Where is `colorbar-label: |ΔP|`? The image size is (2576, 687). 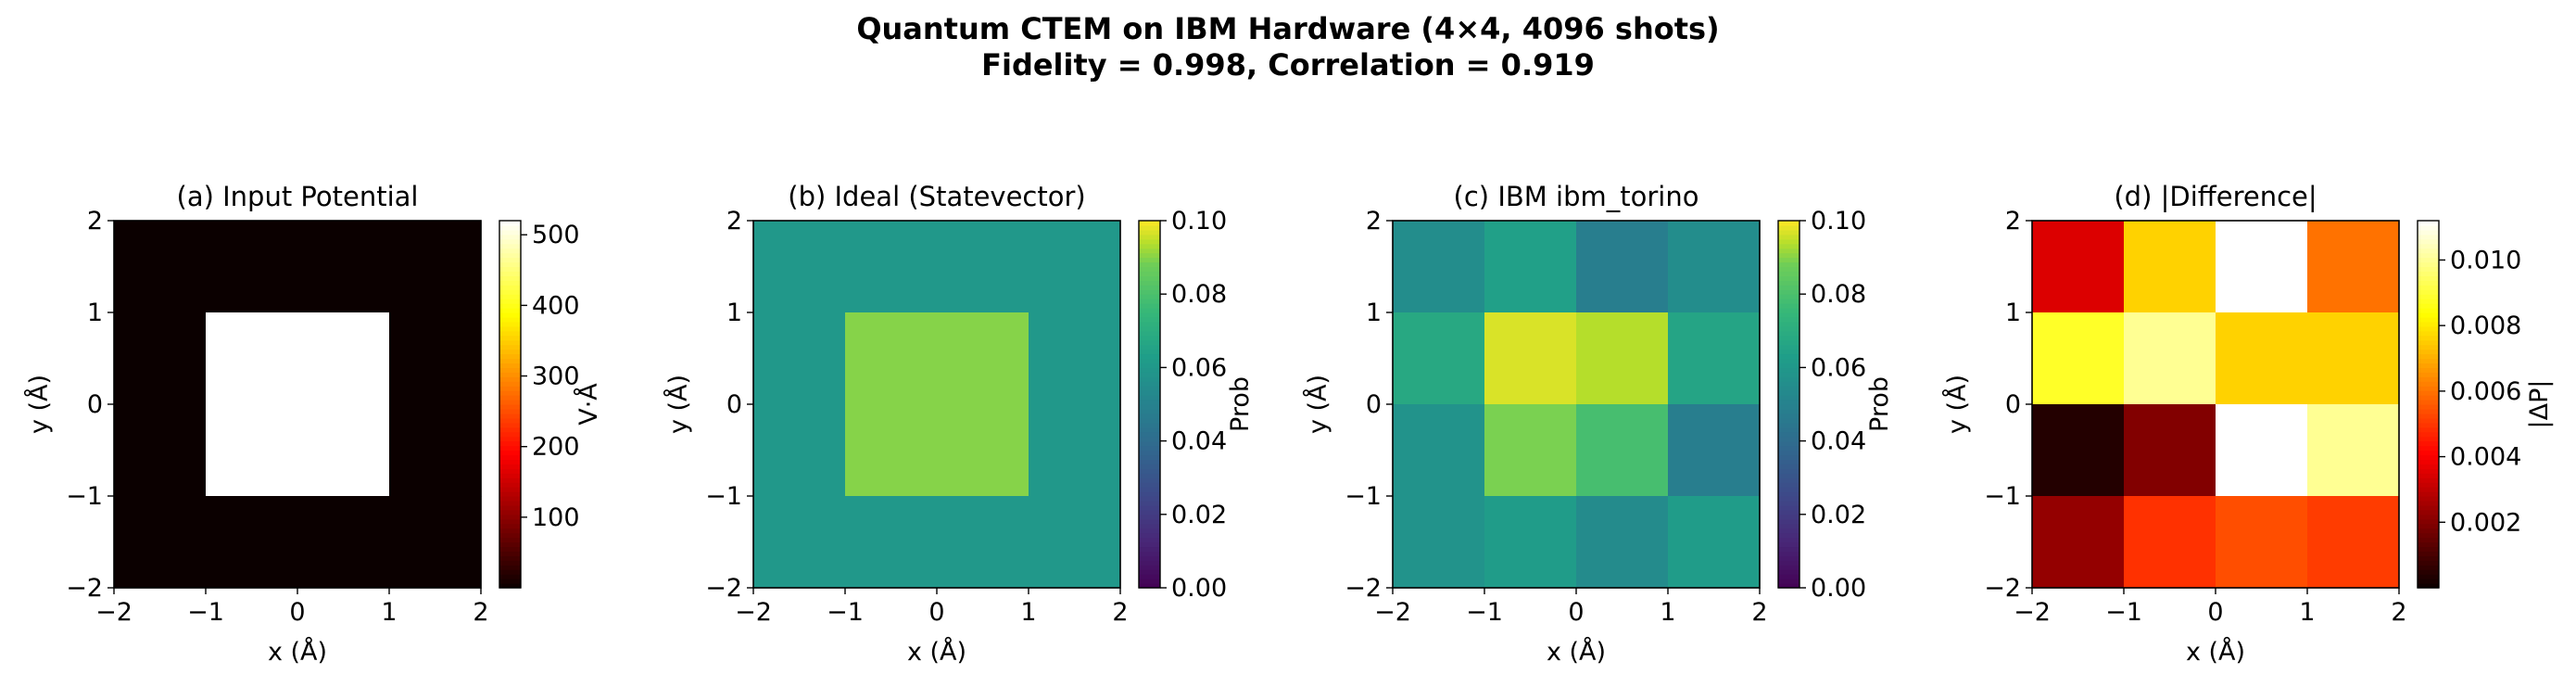 colorbar-label: |ΔP| is located at coordinates (2539, 404).